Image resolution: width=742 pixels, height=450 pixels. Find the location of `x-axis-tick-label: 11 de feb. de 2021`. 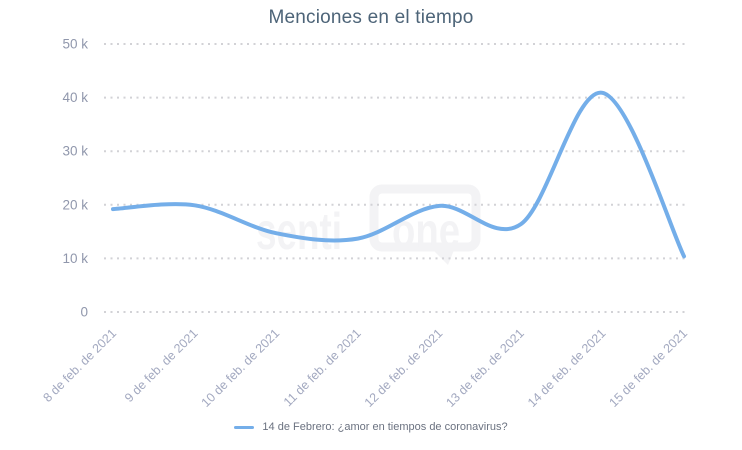

x-axis-tick-label: 11 de feb. de 2021 is located at coordinates (322, 367).